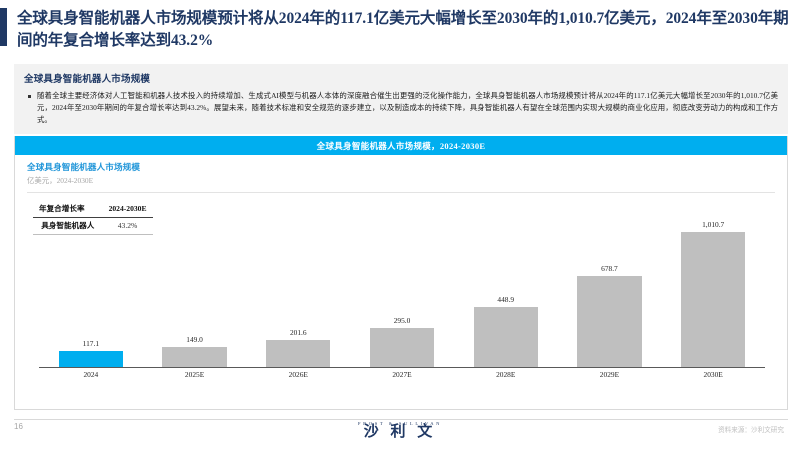  I want to click on source-note: 资料来源：沙利文研究, so click(751, 430).